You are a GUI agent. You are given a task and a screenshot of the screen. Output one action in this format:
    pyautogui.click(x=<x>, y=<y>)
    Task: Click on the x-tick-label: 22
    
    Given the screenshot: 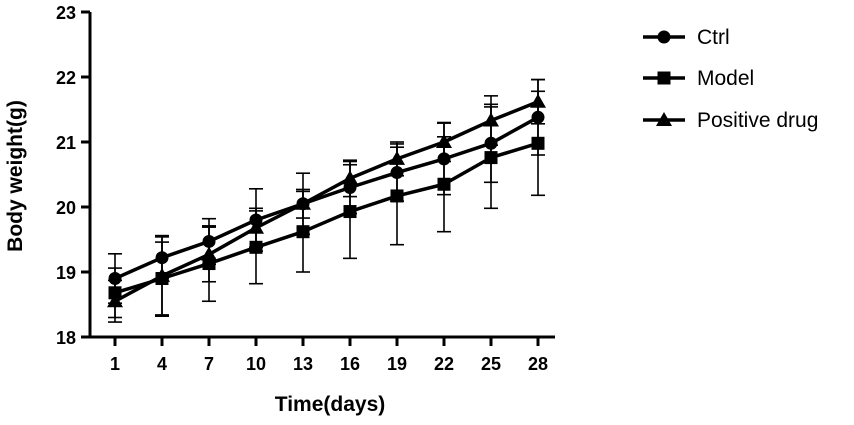 What is the action you would take?
    pyautogui.click(x=444, y=364)
    